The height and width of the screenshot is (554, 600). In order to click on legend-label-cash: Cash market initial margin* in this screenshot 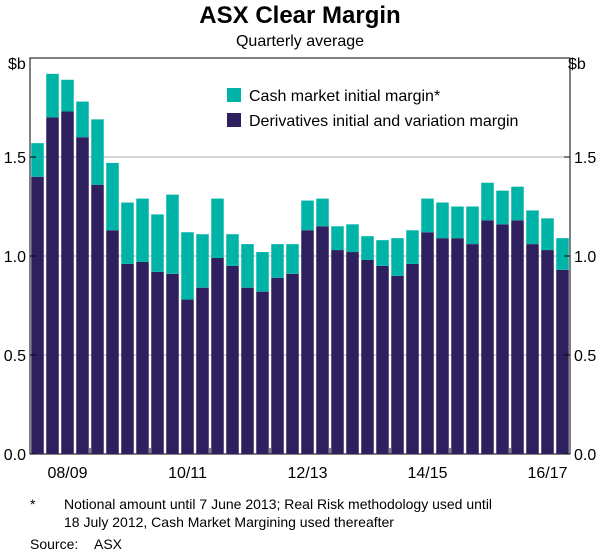, I will do `click(344, 96)`.